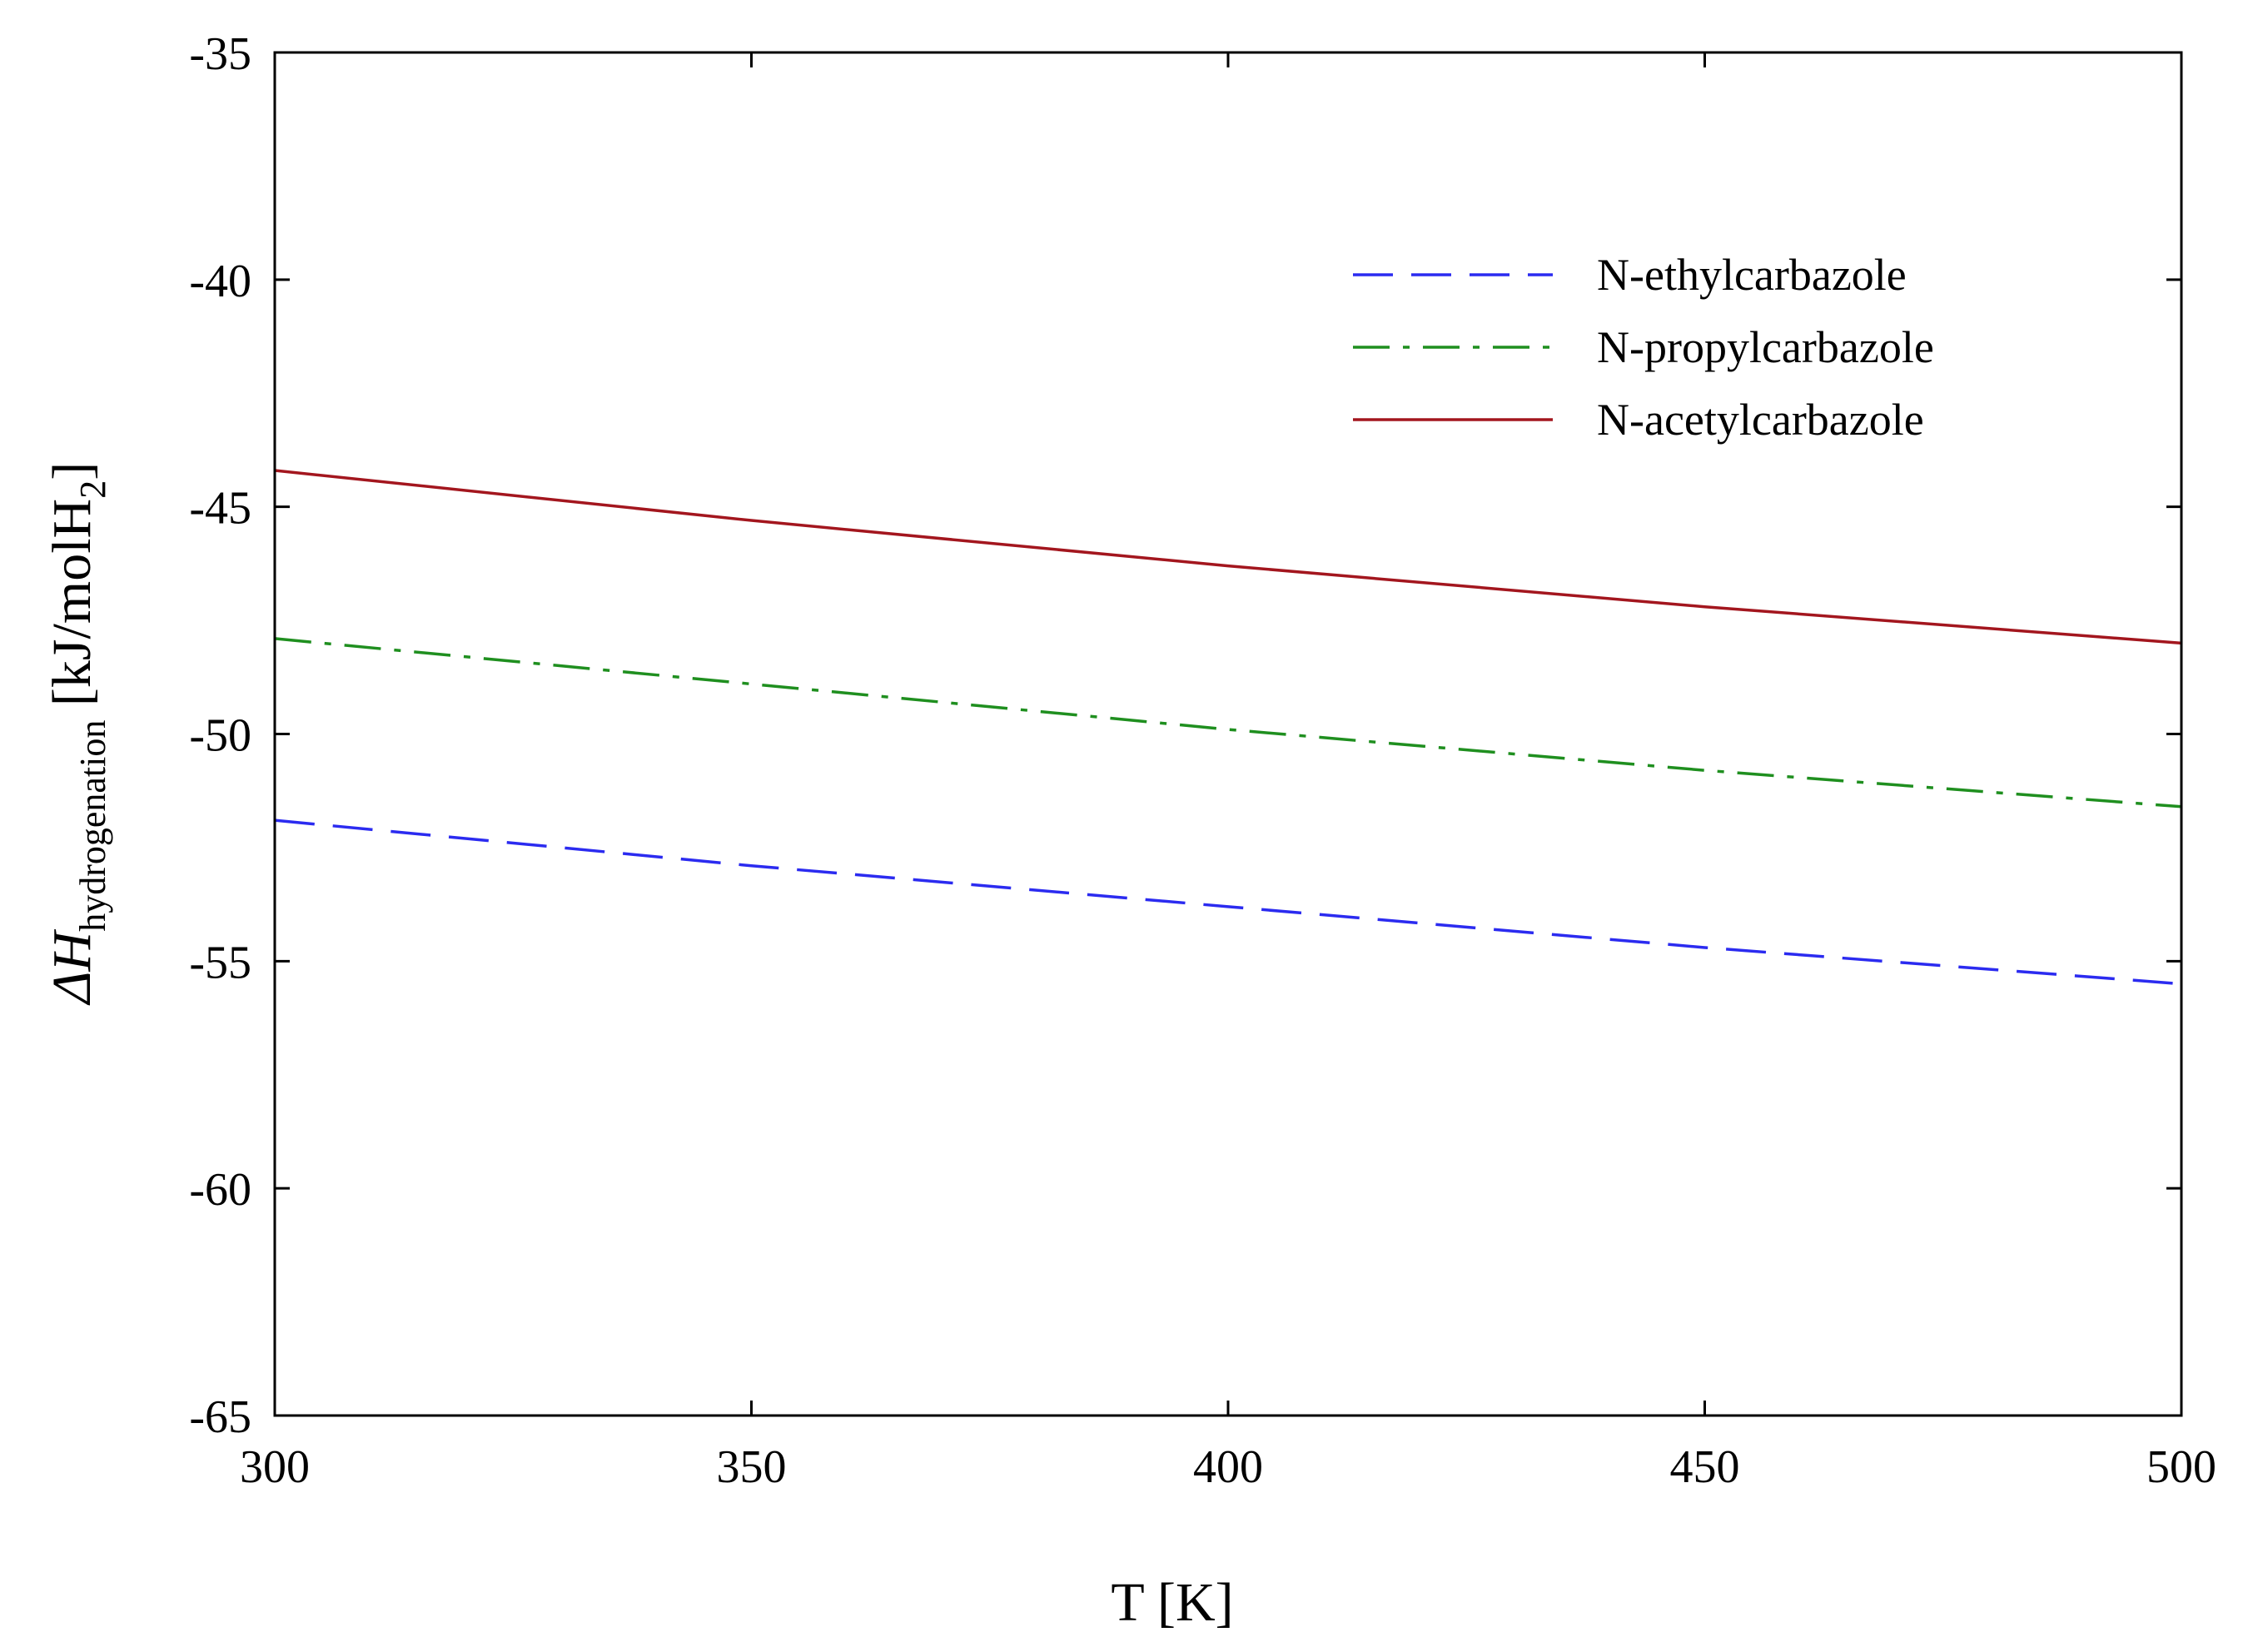  Describe the element at coordinates (1760, 420) in the screenshot. I see `legend-label-2: N-acetylcarbazole` at that location.